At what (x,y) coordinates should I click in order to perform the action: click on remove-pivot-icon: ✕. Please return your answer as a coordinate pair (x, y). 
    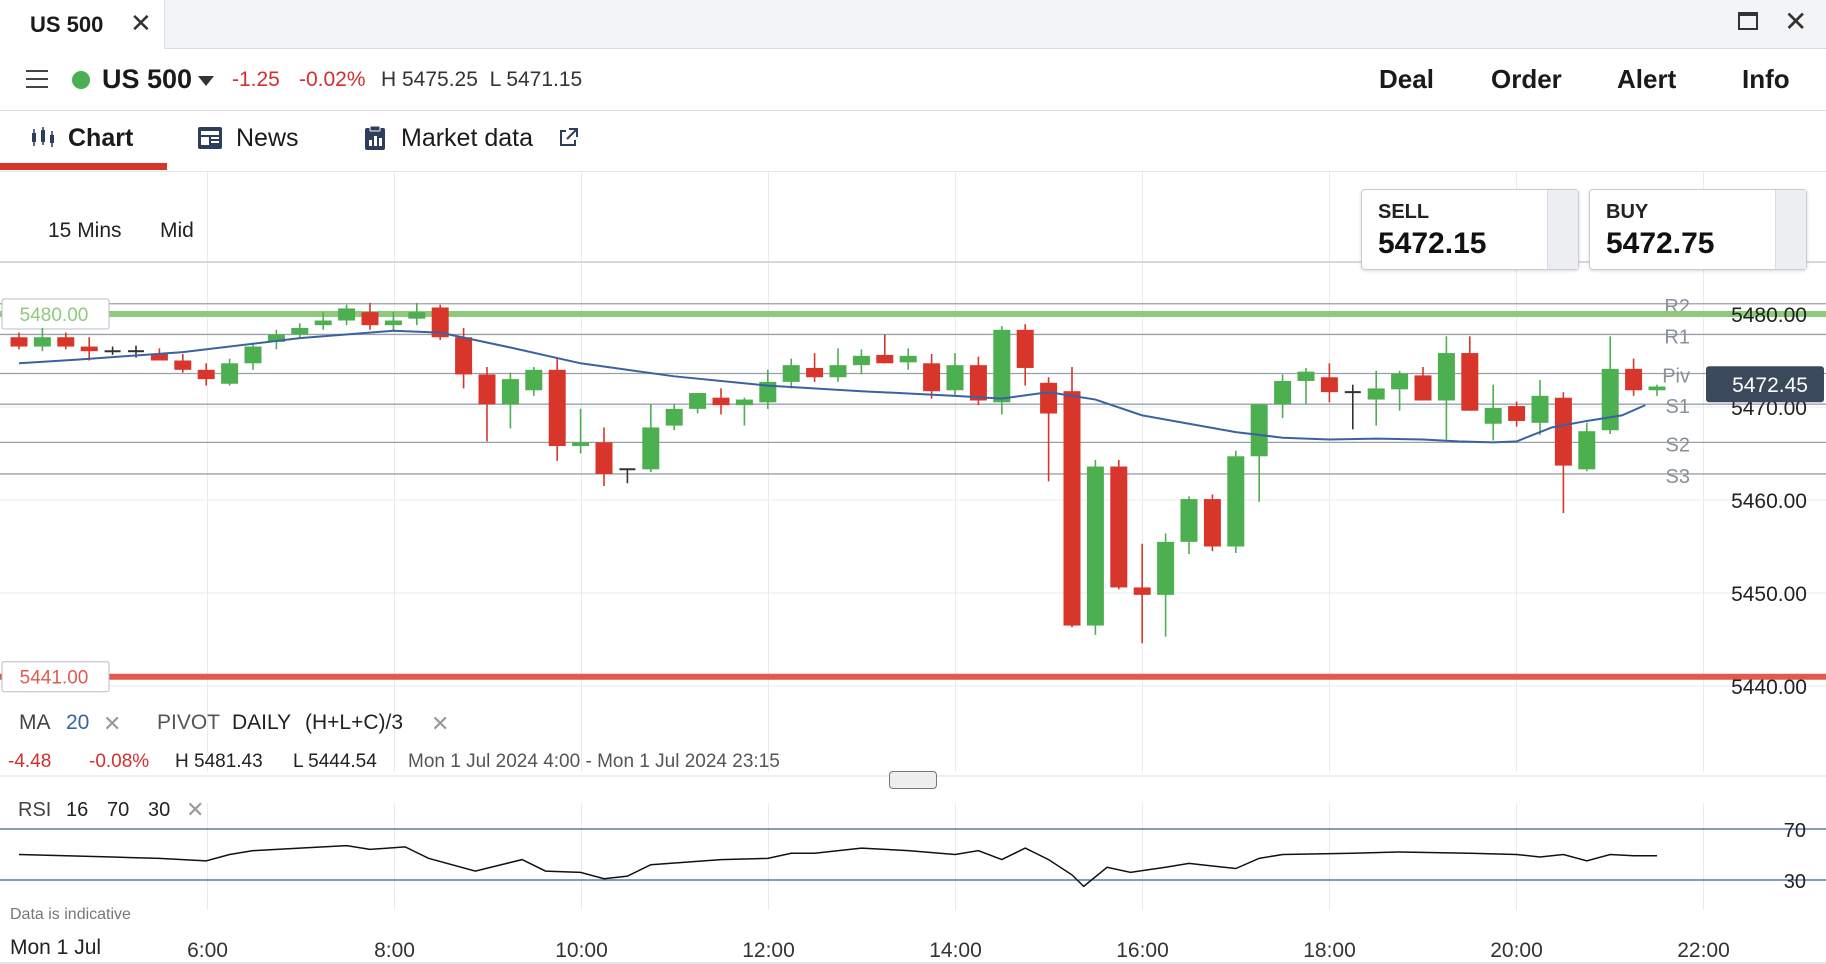
    Looking at the image, I should click on (440, 723).